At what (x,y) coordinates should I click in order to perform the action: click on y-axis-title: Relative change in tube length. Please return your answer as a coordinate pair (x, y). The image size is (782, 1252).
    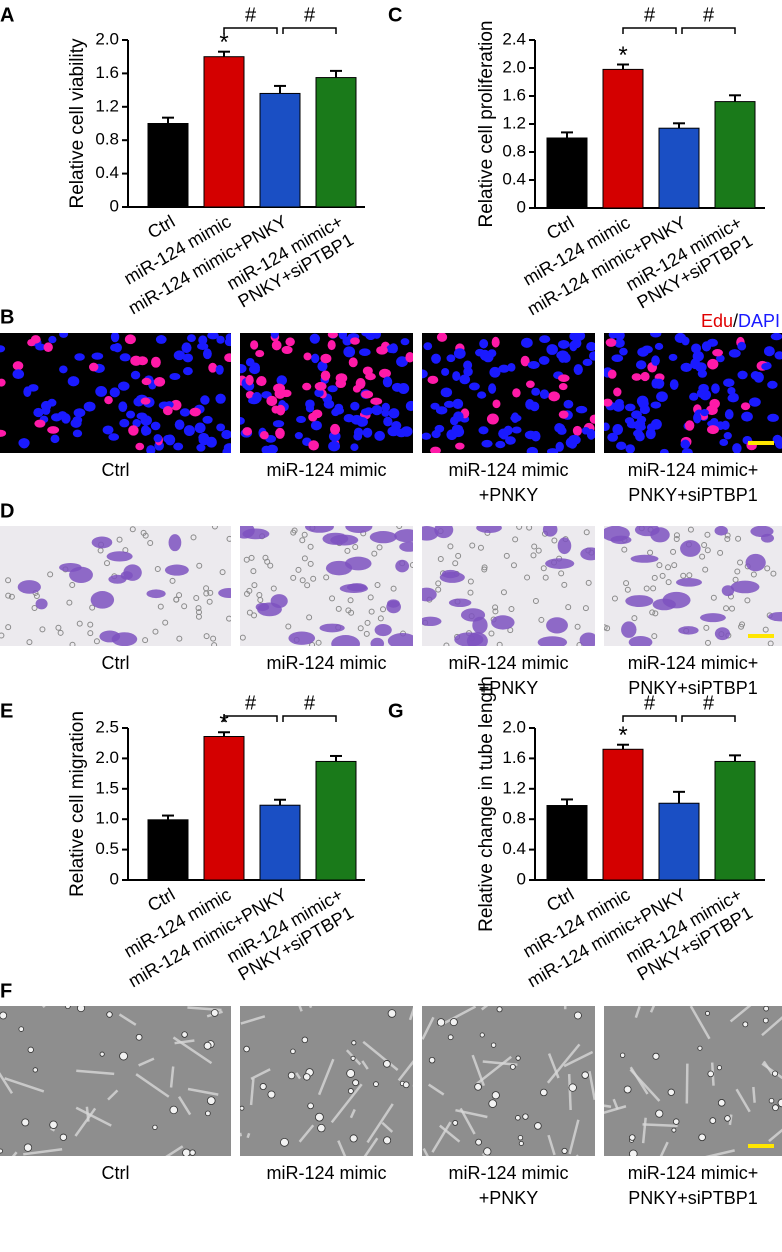
    Looking at the image, I should click on (486, 804).